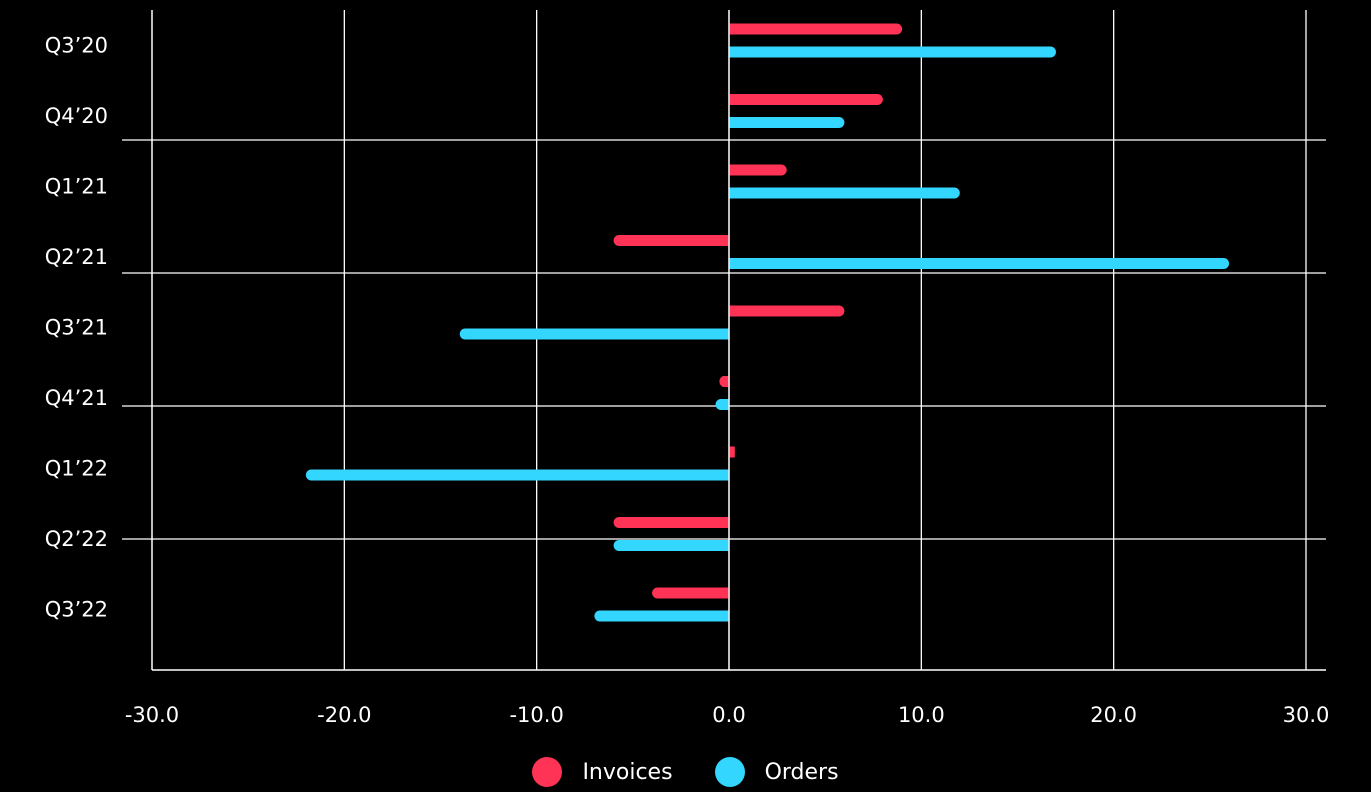 This screenshot has height=792, width=1371. I want to click on y-tick-label: Q2’21, so click(76, 257).